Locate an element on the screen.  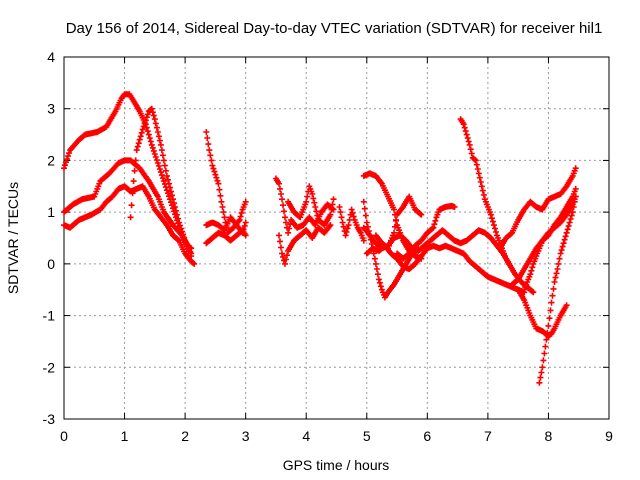
x-tick-label: 9 is located at coordinates (609, 436).